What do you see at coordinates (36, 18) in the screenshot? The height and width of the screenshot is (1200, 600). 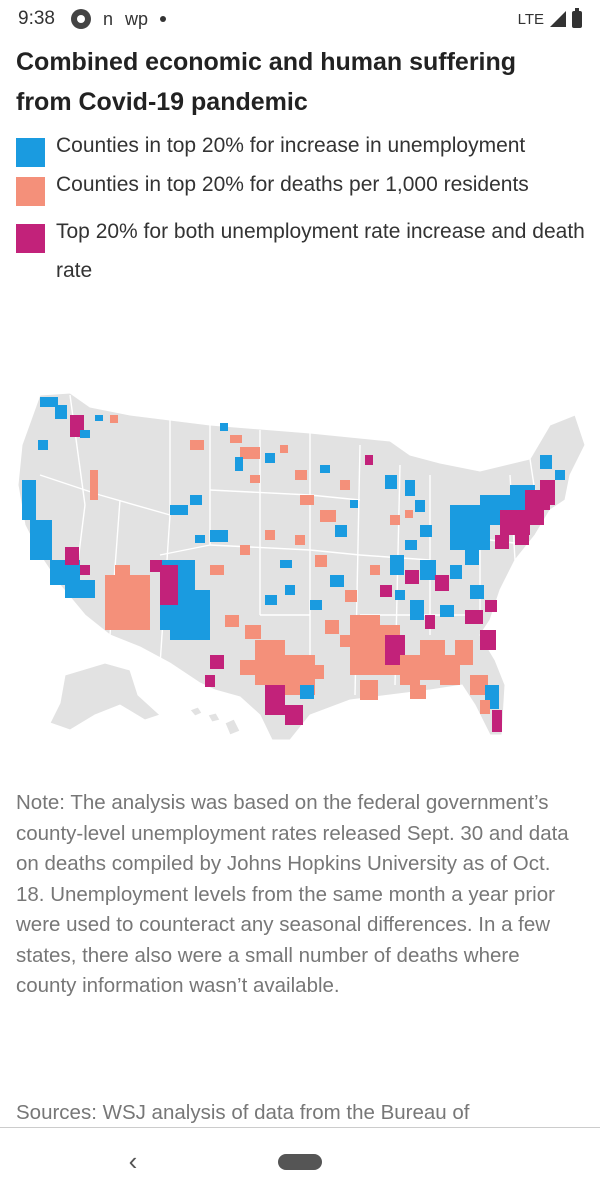 I see `status-time: 9:38` at bounding box center [36, 18].